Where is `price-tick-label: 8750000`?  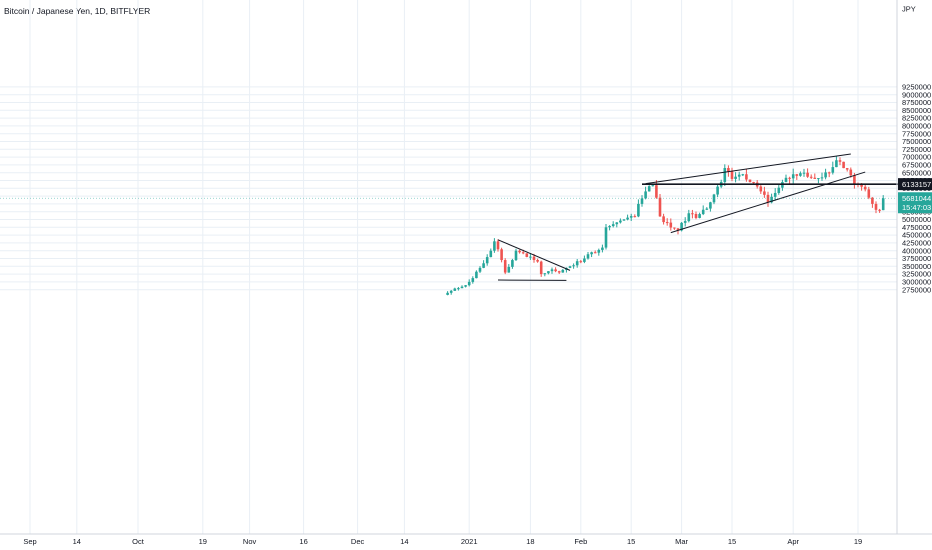 price-tick-label: 8750000 is located at coordinates (916, 102).